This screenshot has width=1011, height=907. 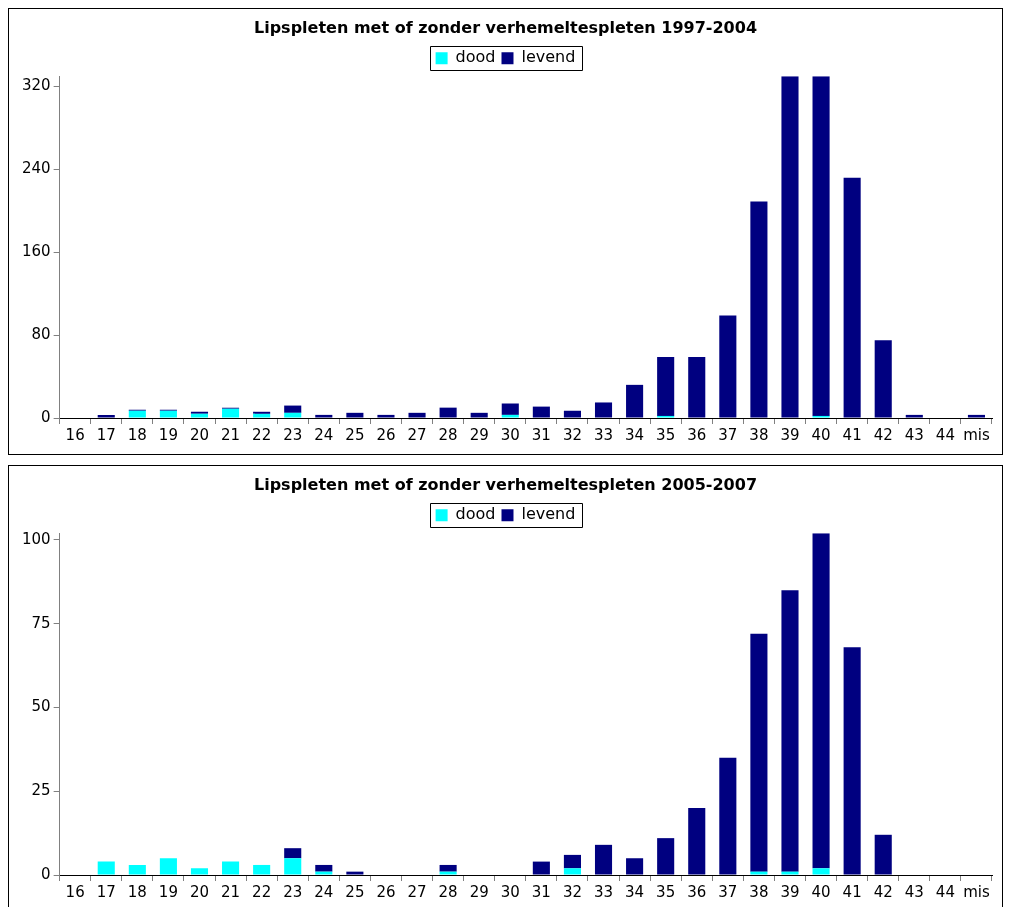 What do you see at coordinates (883, 434) in the screenshot?
I see `x-tick-label: 42` at bounding box center [883, 434].